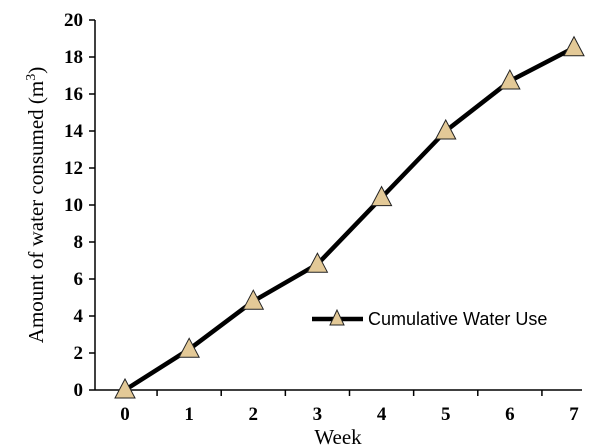 Image resolution: width=600 pixels, height=447 pixels. I want to click on y-axis-title: Amount of water consumed (m3), so click(36, 205).